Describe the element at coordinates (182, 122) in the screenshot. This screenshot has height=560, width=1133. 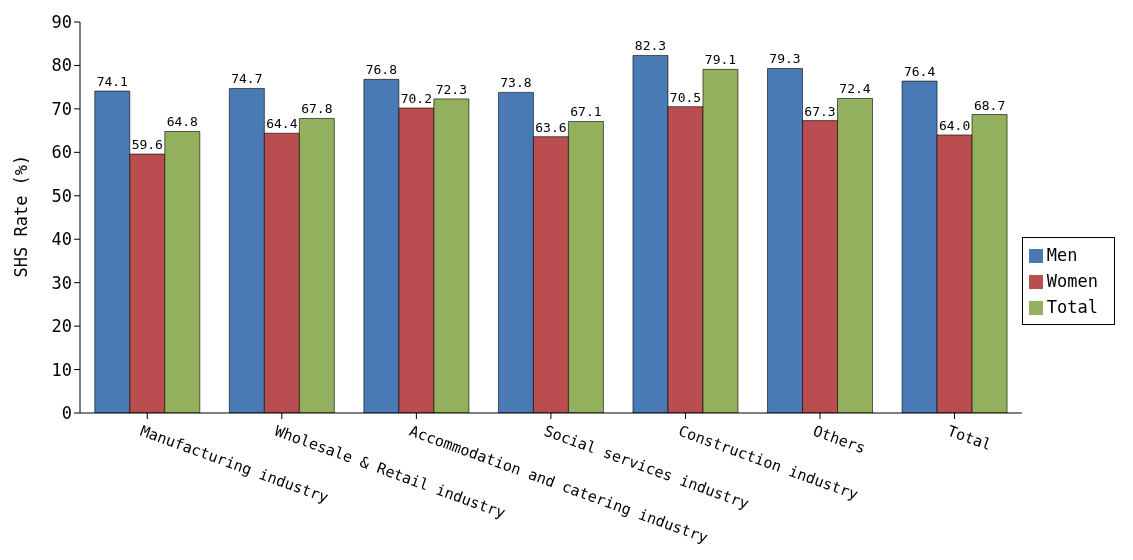
I see `data-label: 64.8` at that location.